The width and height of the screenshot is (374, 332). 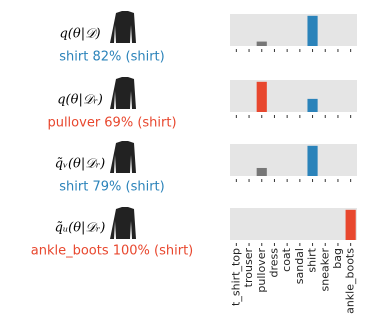 I want to click on shirt-icons, so click(x=123, y=125).